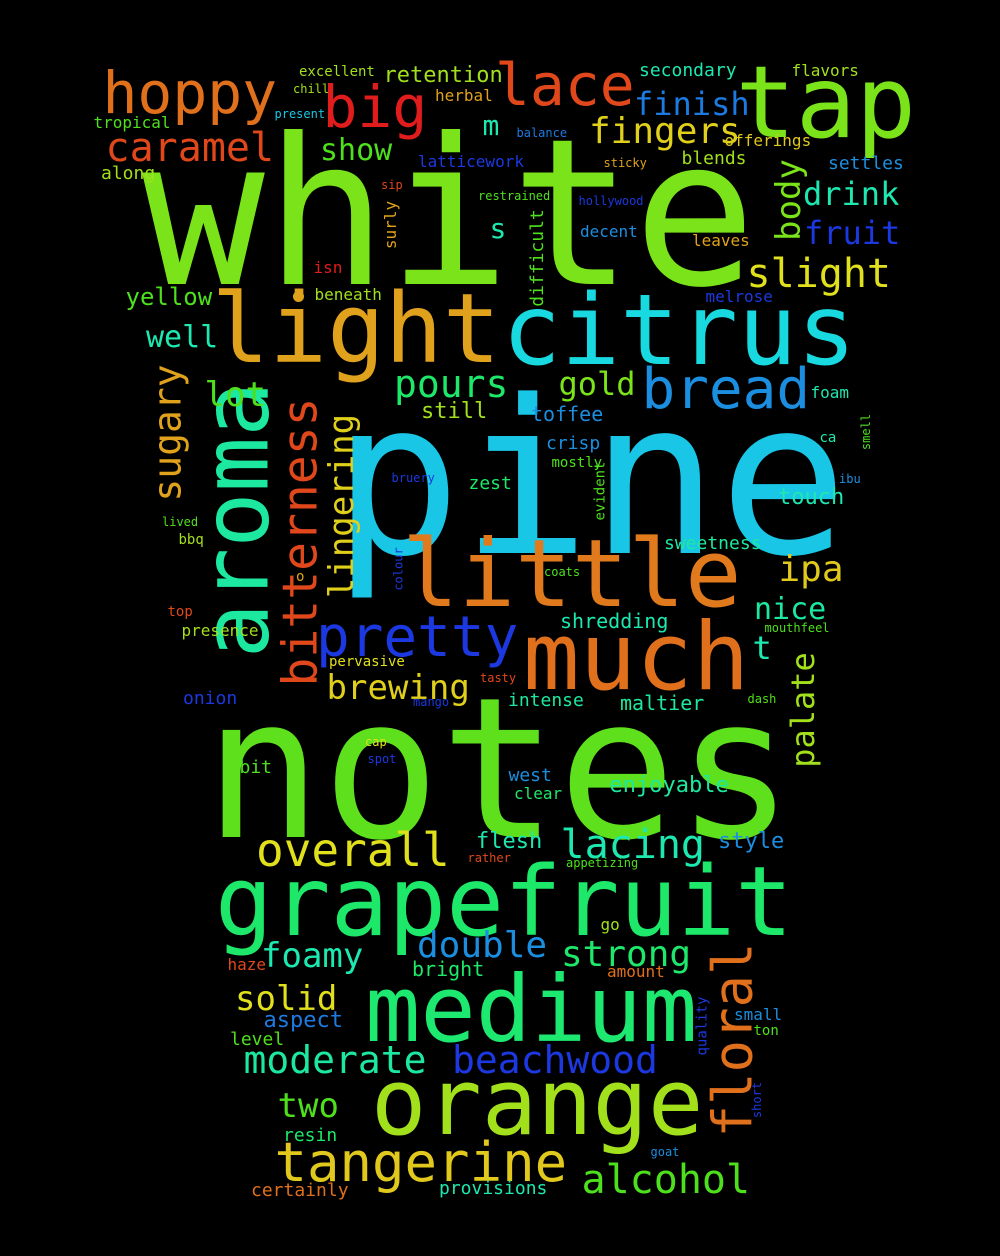 This screenshot has height=1256, width=1000. I want to click on word-tap: tap, so click(826, 102).